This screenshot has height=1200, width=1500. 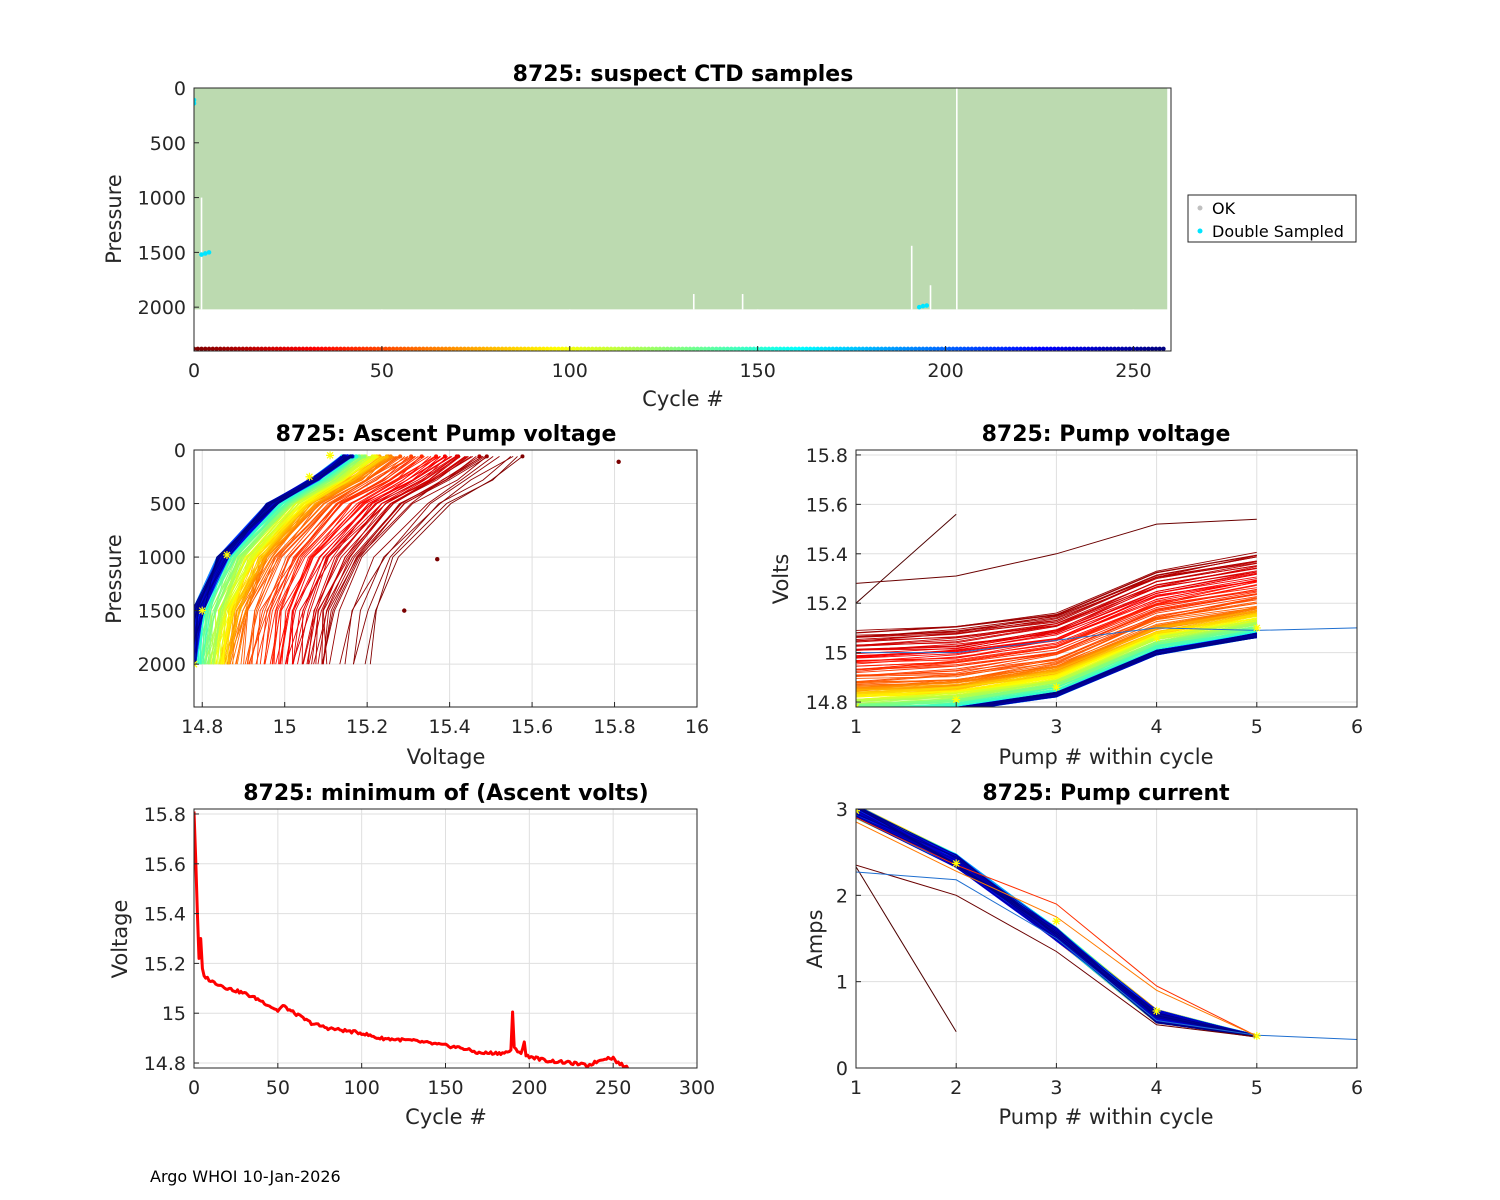 What do you see at coordinates (162, 612) in the screenshot?
I see `y-tick-label: 1500` at bounding box center [162, 612].